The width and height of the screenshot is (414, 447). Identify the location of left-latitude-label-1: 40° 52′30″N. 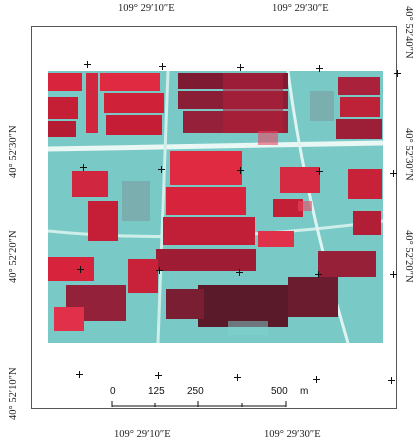
(13, 151).